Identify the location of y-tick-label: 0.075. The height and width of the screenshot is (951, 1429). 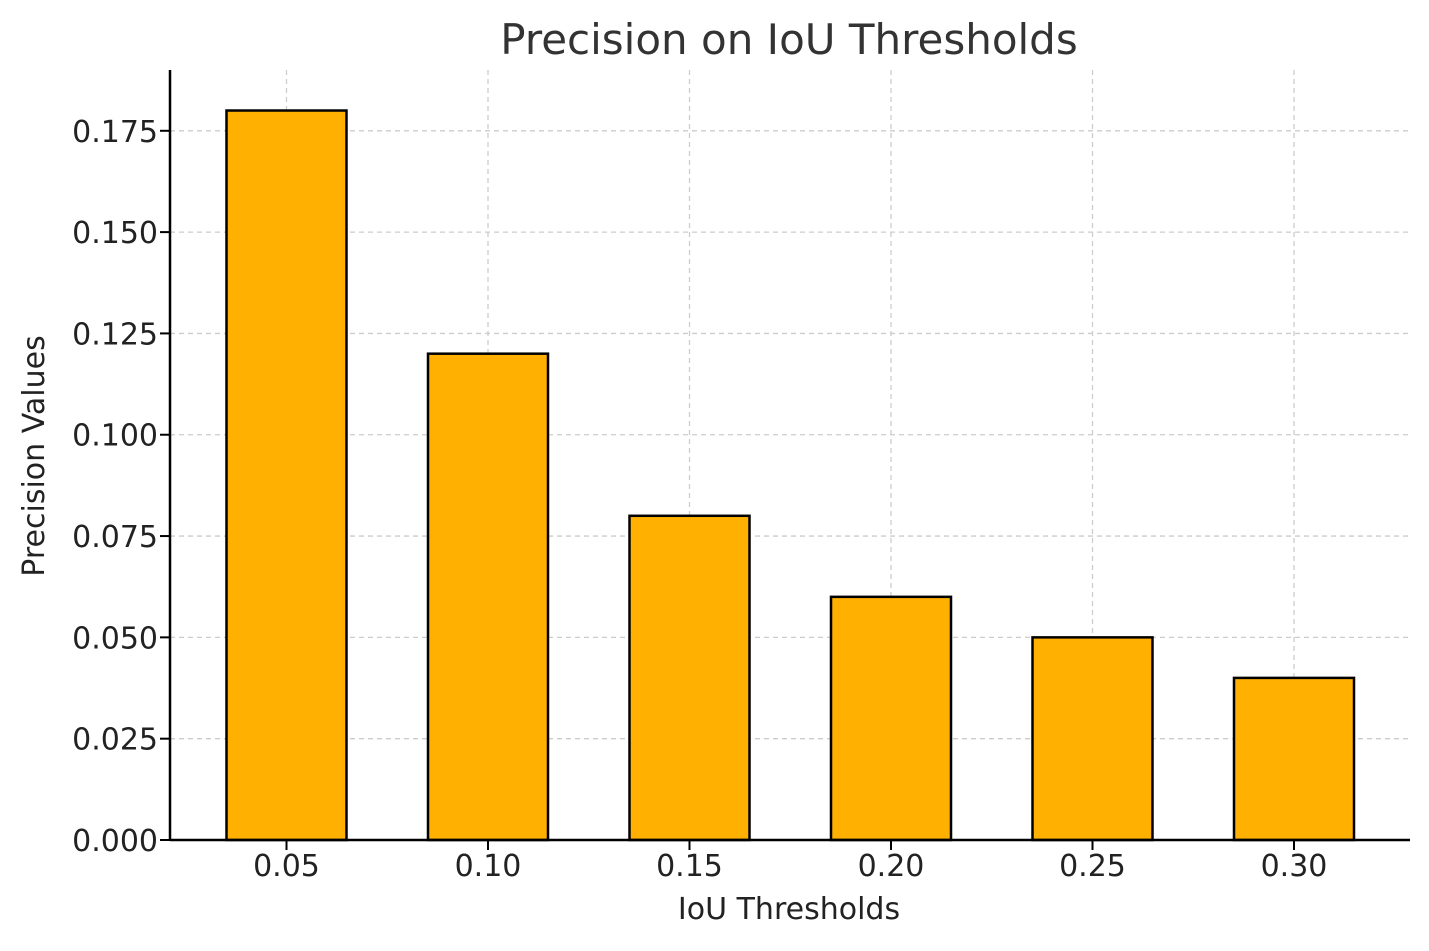
(115, 537).